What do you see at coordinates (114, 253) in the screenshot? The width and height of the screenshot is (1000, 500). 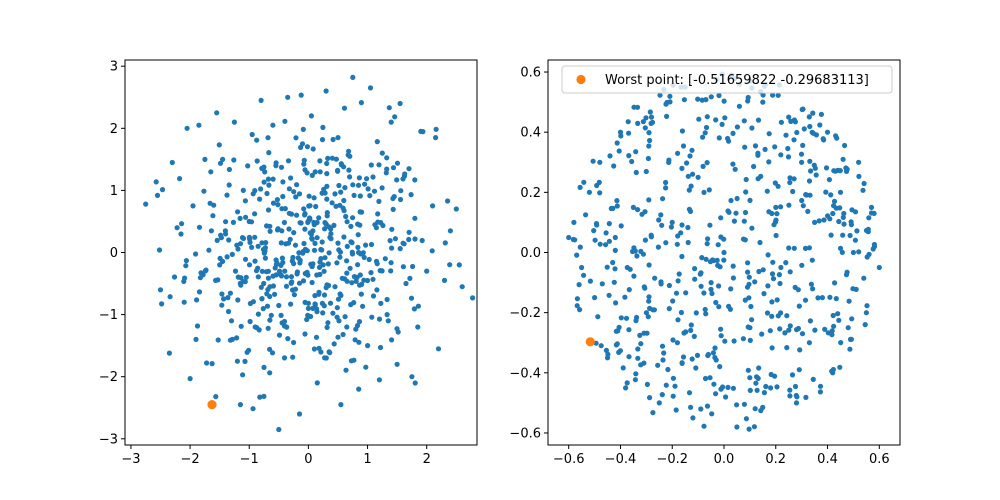 I see `y-tick-label: 0` at bounding box center [114, 253].